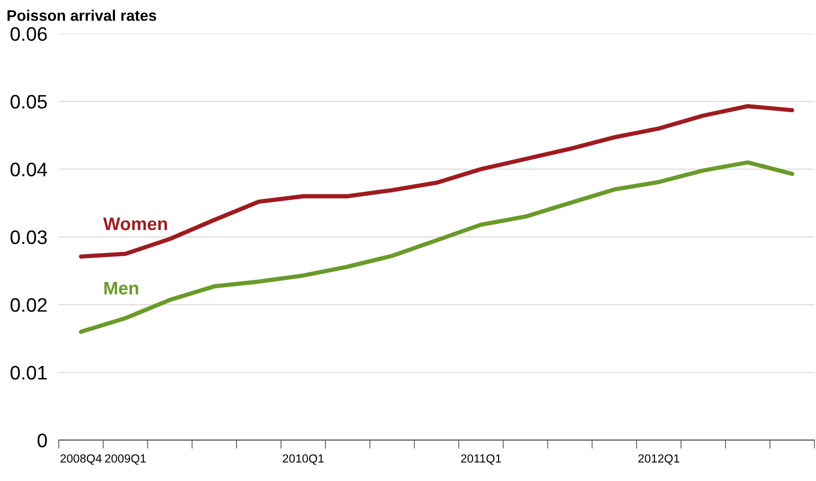 The width and height of the screenshot is (816, 481). Describe the element at coordinates (28, 237) in the screenshot. I see `y-tick-label: 0.03` at that location.